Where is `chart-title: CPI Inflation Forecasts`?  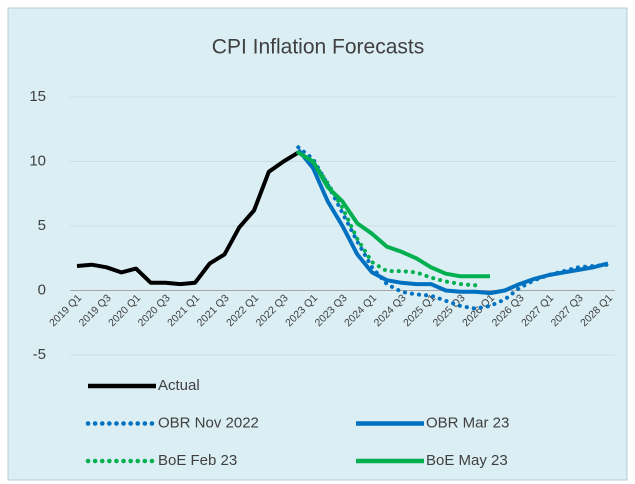
chart-title: CPI Inflation Forecasts is located at coordinates (318, 47).